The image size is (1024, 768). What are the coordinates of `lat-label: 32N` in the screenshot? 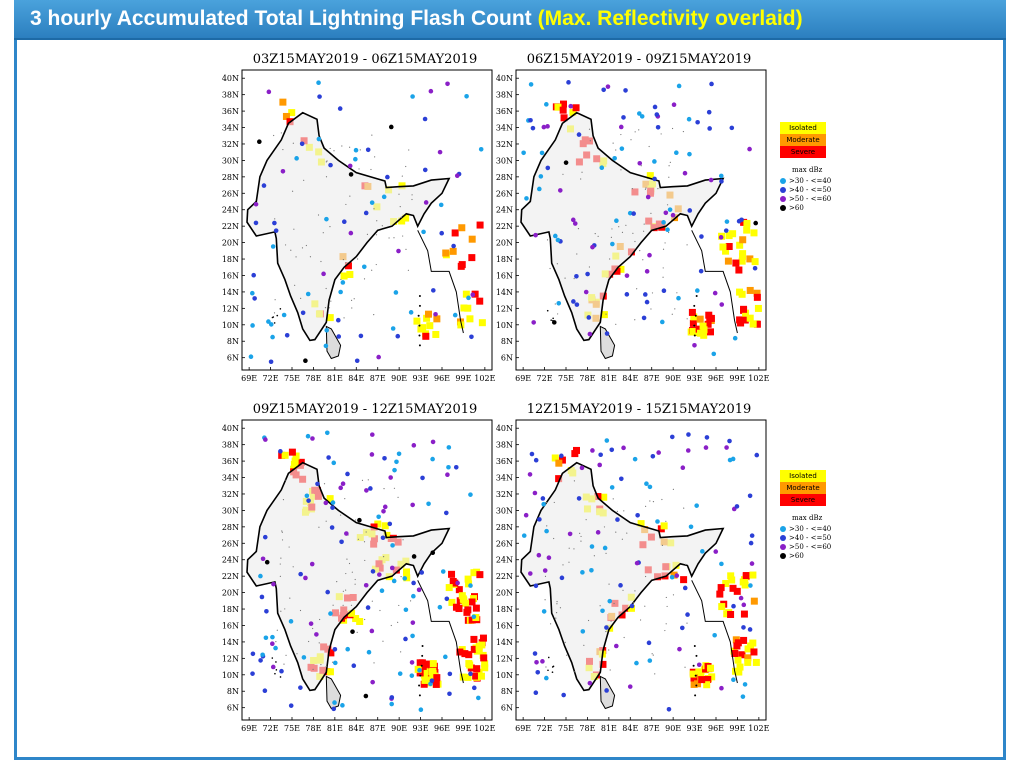 It's located at (504, 144).